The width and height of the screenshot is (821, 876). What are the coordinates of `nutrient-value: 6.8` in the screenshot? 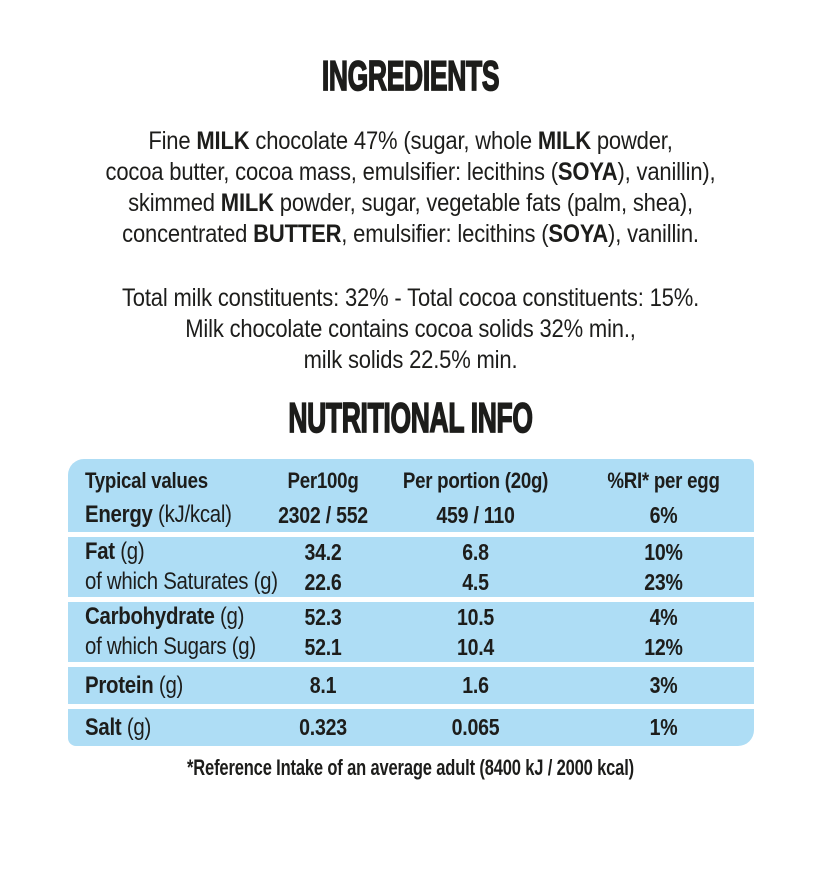 It's located at (475, 551).